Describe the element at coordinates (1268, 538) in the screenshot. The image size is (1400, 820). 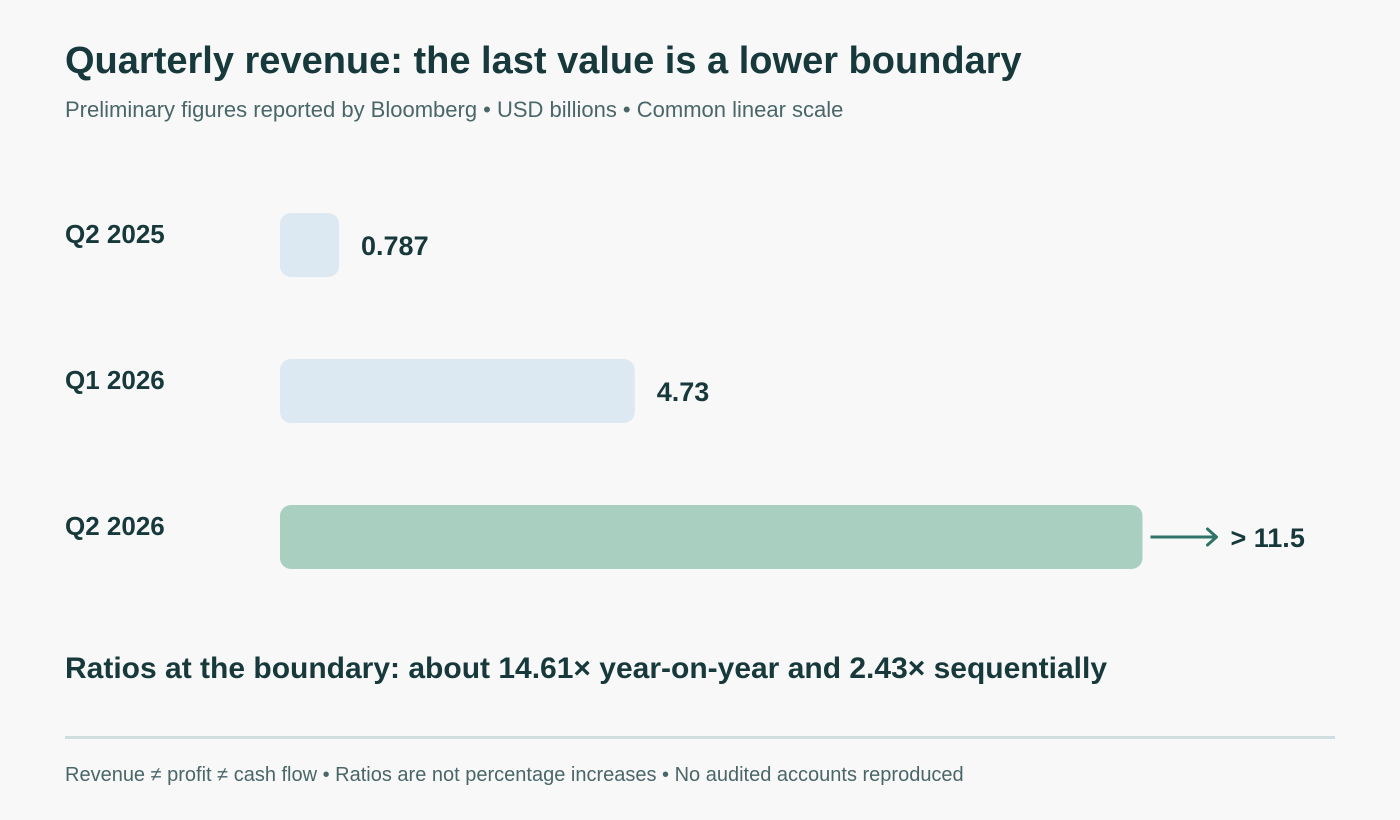
I see `value-label: > 11.5` at that location.